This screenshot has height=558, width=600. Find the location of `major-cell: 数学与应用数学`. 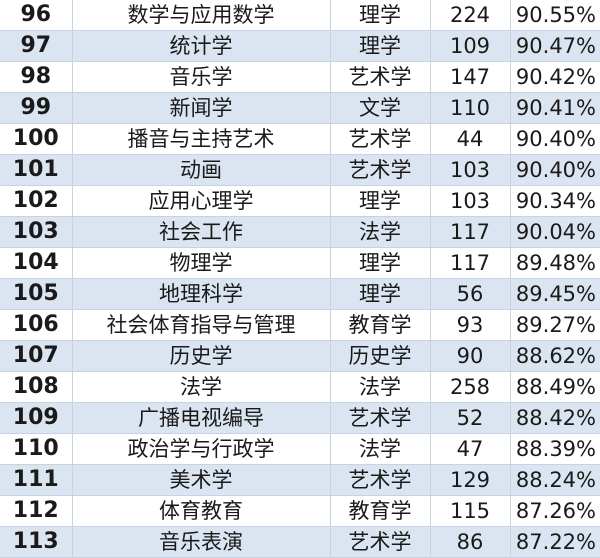

major-cell: 数学与应用数学 is located at coordinates (201, 15).